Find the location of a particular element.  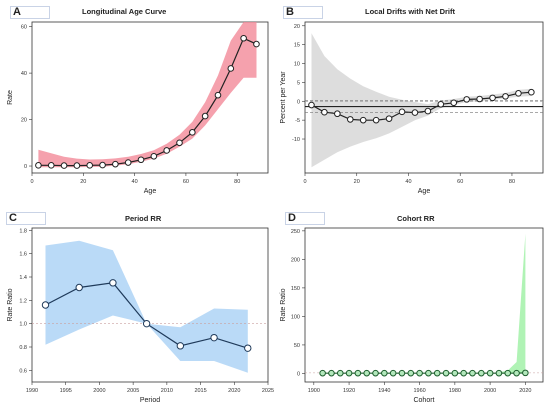

y-tick-label: -5 is located at coordinates (297, 121).